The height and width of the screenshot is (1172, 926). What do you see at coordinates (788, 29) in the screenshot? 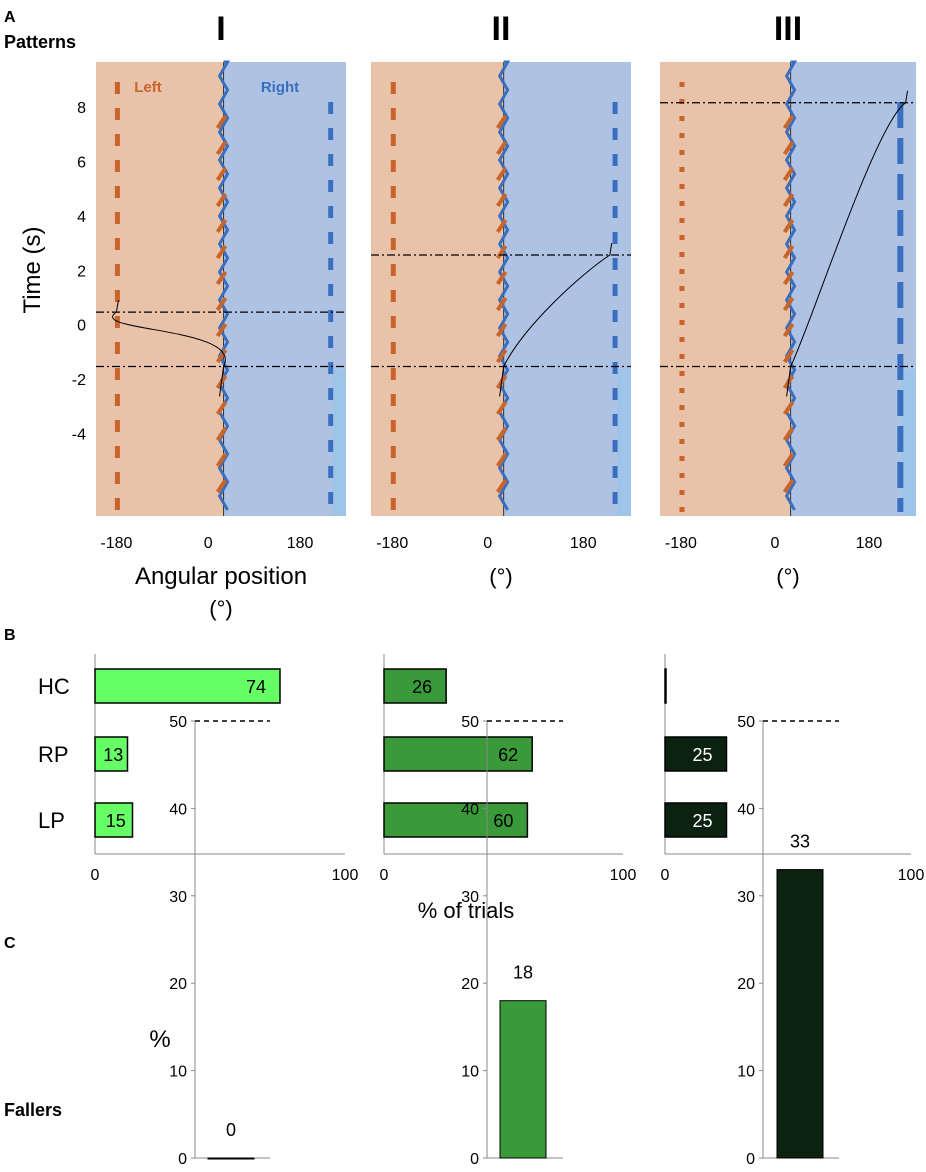
I see `column-header-III: III` at bounding box center [788, 29].